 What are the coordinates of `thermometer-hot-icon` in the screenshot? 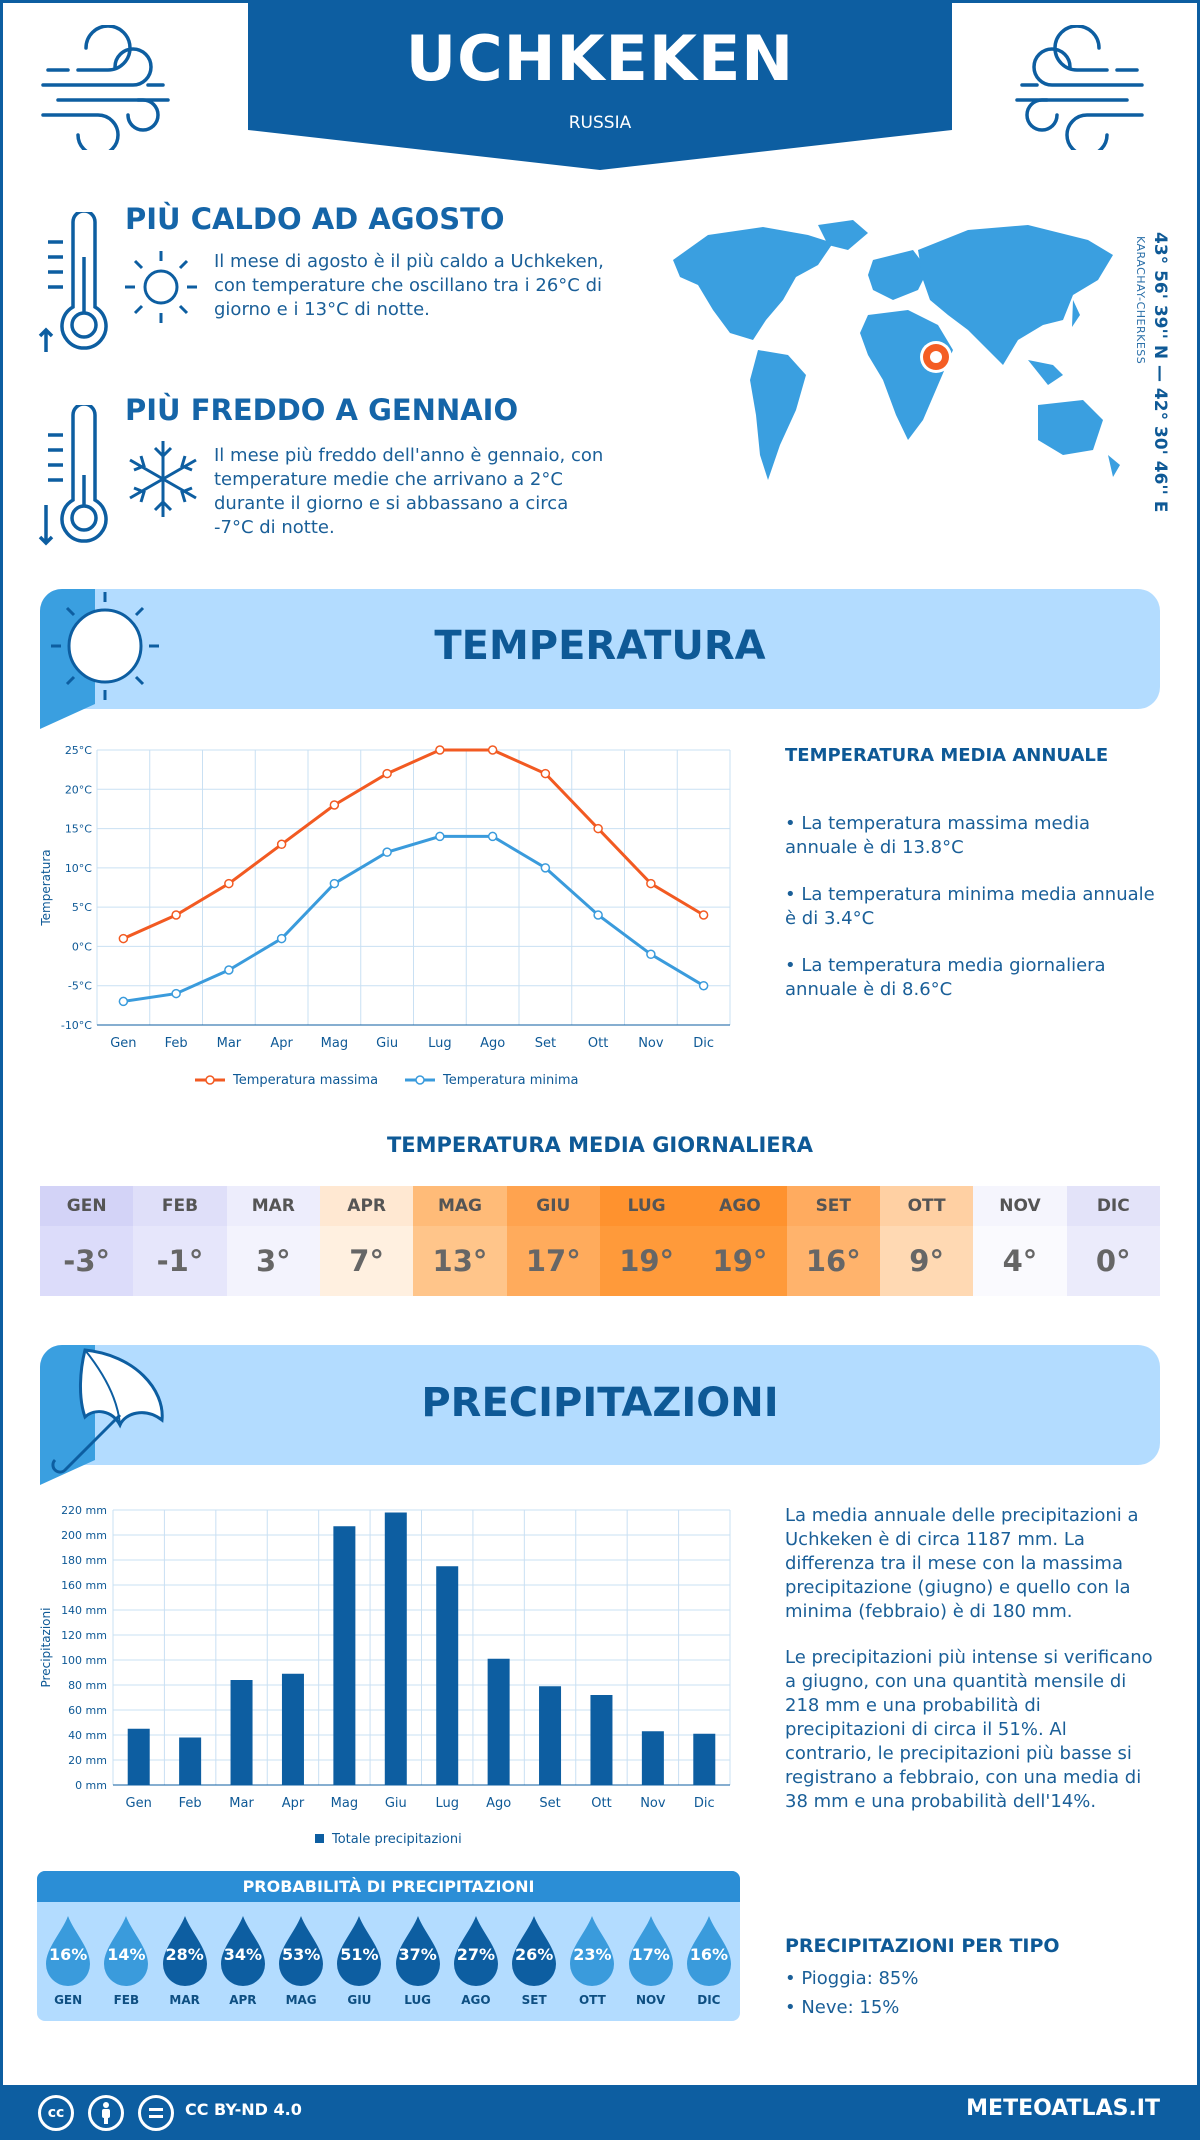 It's located at (73, 282).